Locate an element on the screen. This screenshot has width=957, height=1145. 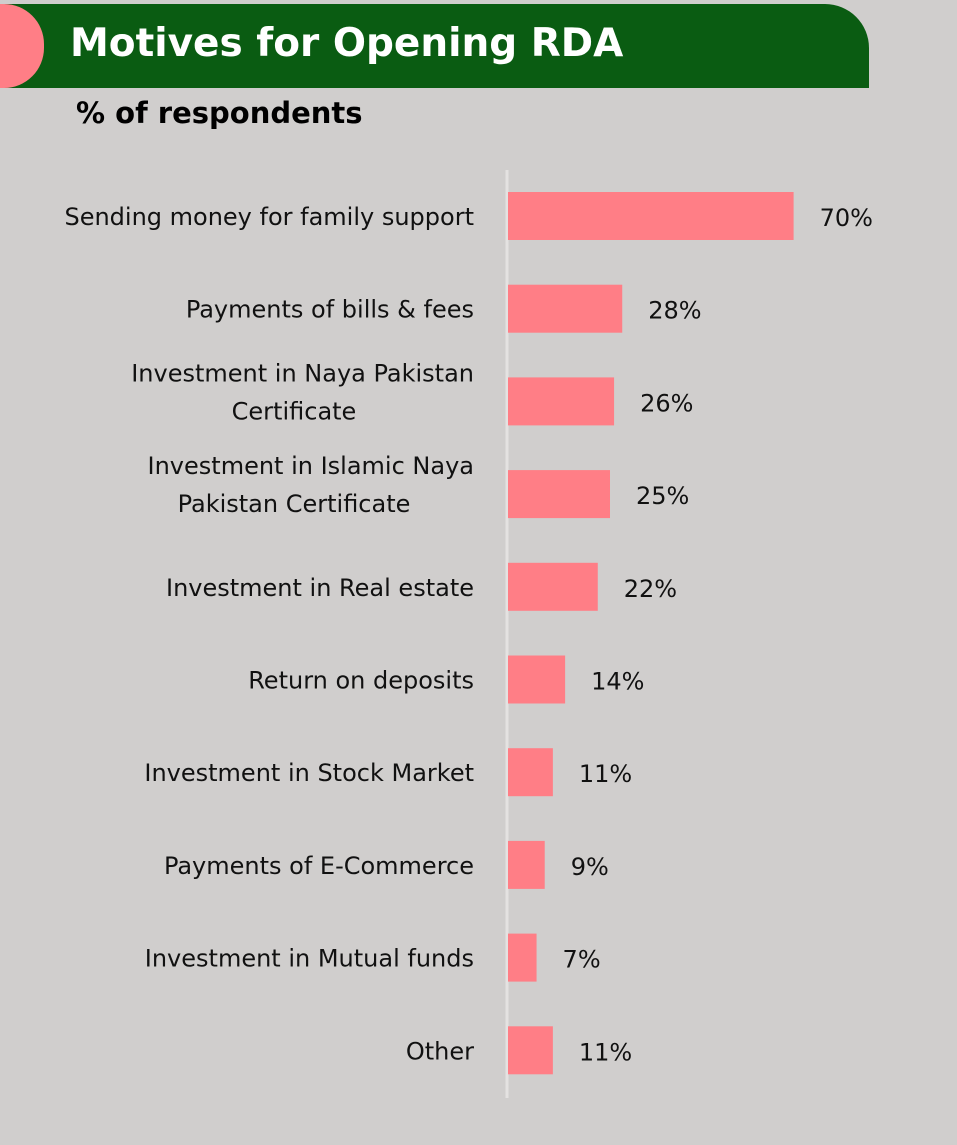
value-label: 28% is located at coordinates (674, 311).